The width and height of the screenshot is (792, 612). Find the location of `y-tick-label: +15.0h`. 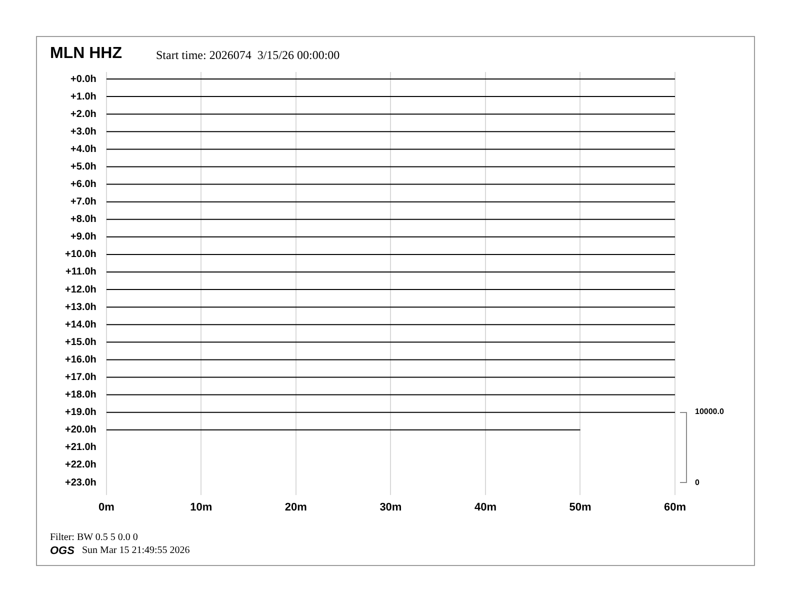

y-tick-label: +15.0h is located at coordinates (80, 342).